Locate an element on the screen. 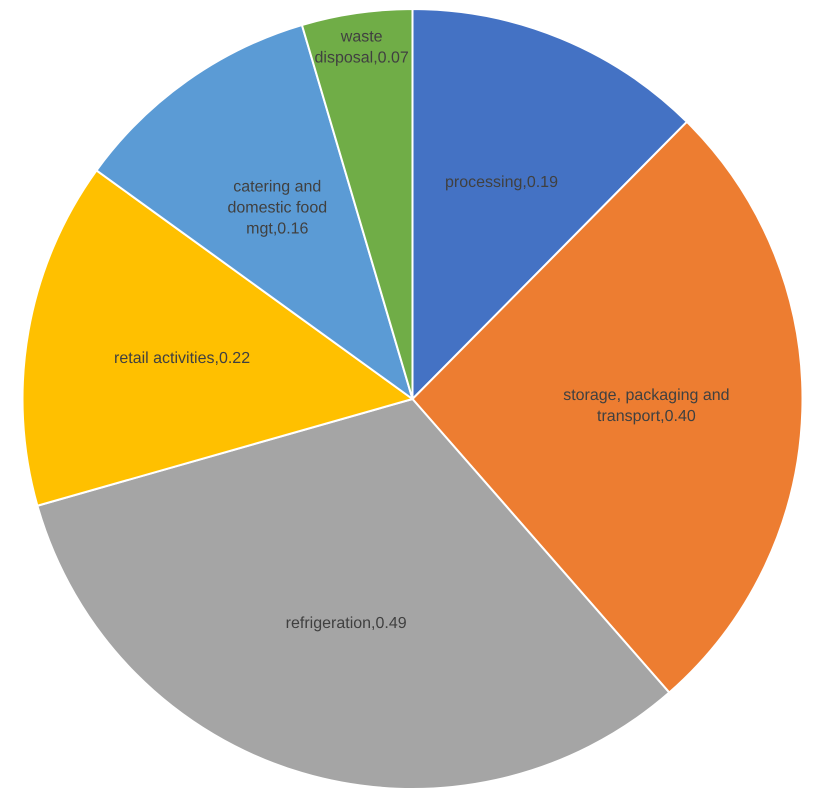  slice-label: storage, packaging and transport,0.40 is located at coordinates (646, 406).